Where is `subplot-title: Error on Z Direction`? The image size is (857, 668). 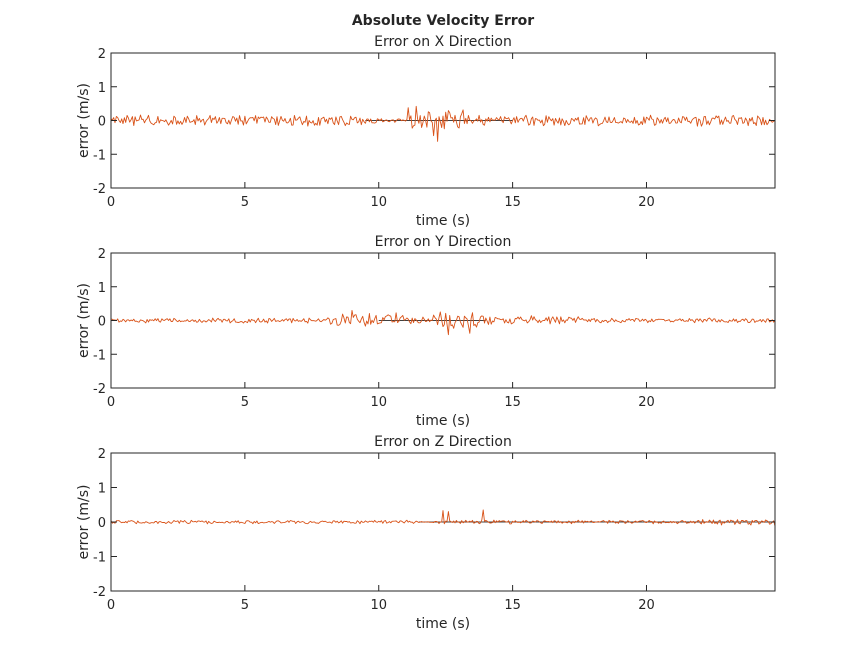 subplot-title: Error on Z Direction is located at coordinates (443, 442).